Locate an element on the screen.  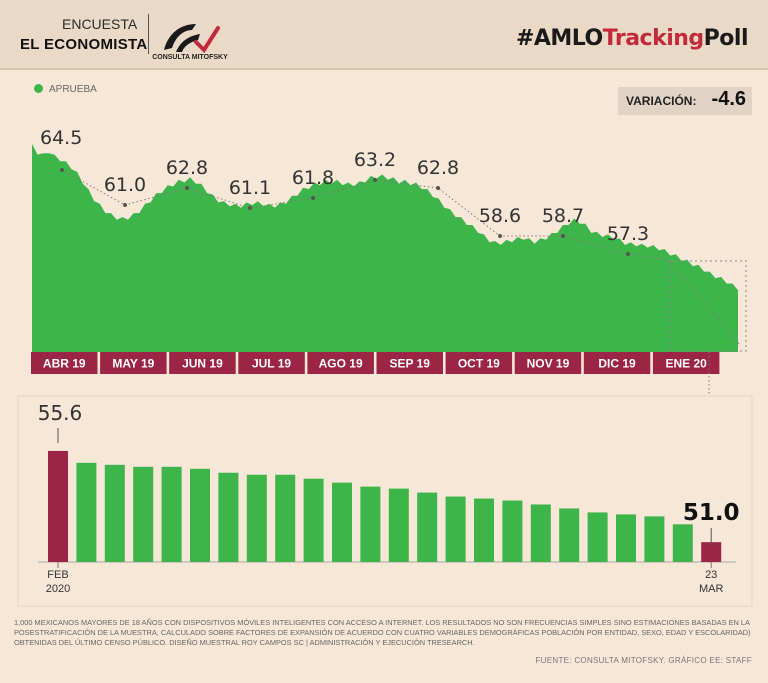
end-axis-label: 23 is located at coordinates (711, 575).